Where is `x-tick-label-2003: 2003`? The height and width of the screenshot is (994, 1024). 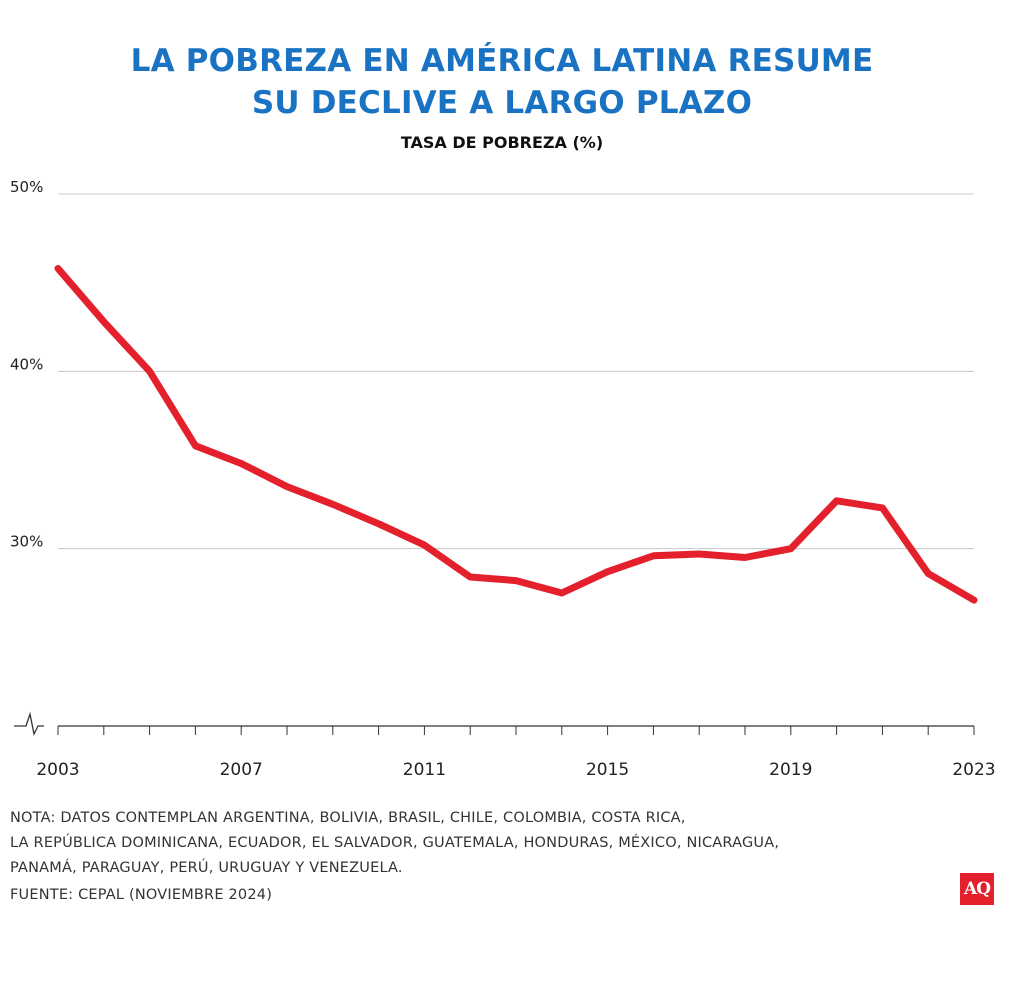 x-tick-label-2003: 2003 is located at coordinates (57, 770).